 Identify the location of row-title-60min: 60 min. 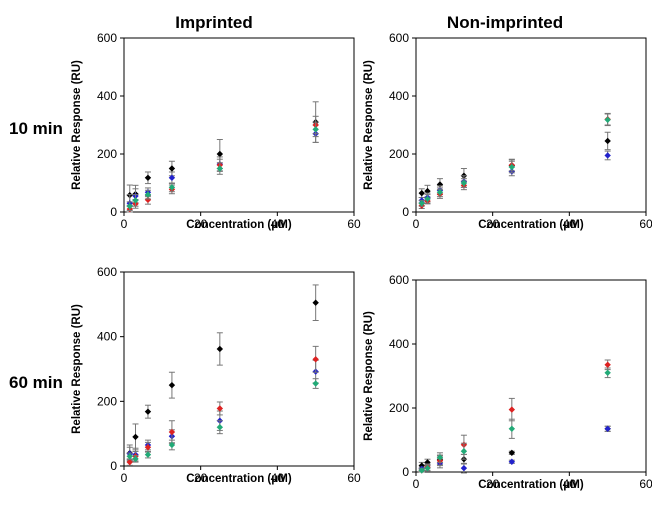
(36, 382).